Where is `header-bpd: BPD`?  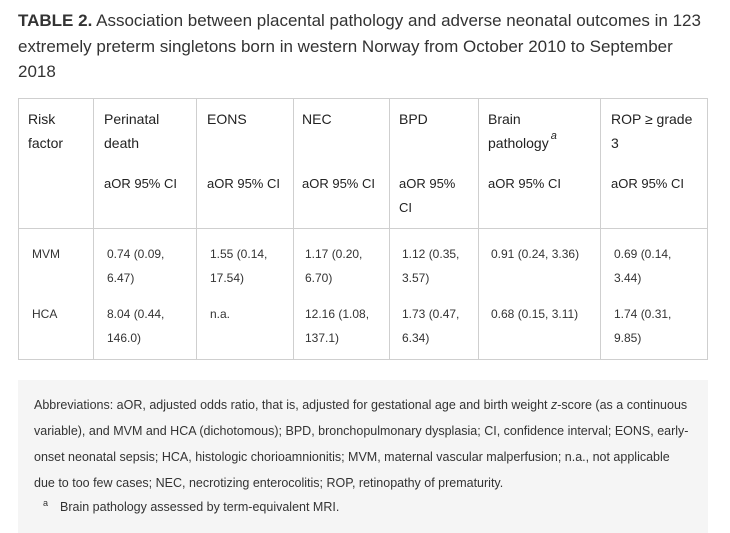 header-bpd: BPD is located at coordinates (413, 119).